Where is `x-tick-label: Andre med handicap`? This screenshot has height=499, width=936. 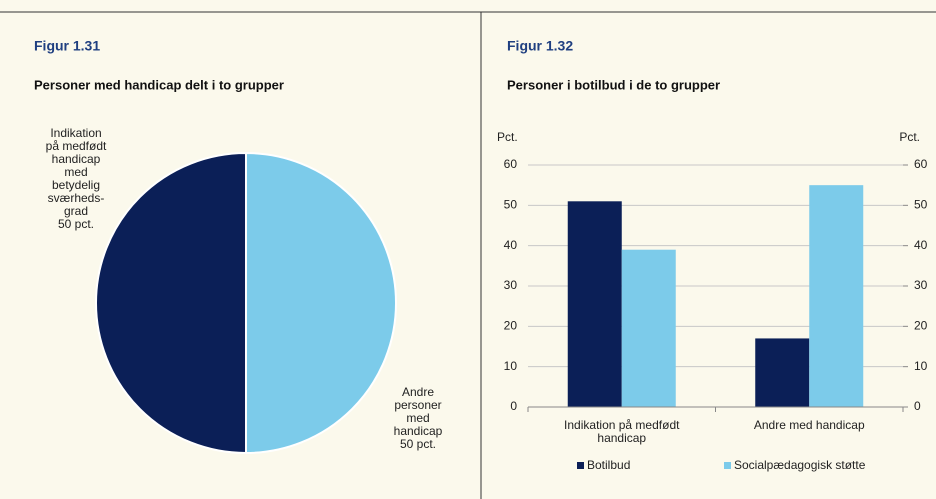
x-tick-label: Andre med handicap is located at coordinates (809, 425).